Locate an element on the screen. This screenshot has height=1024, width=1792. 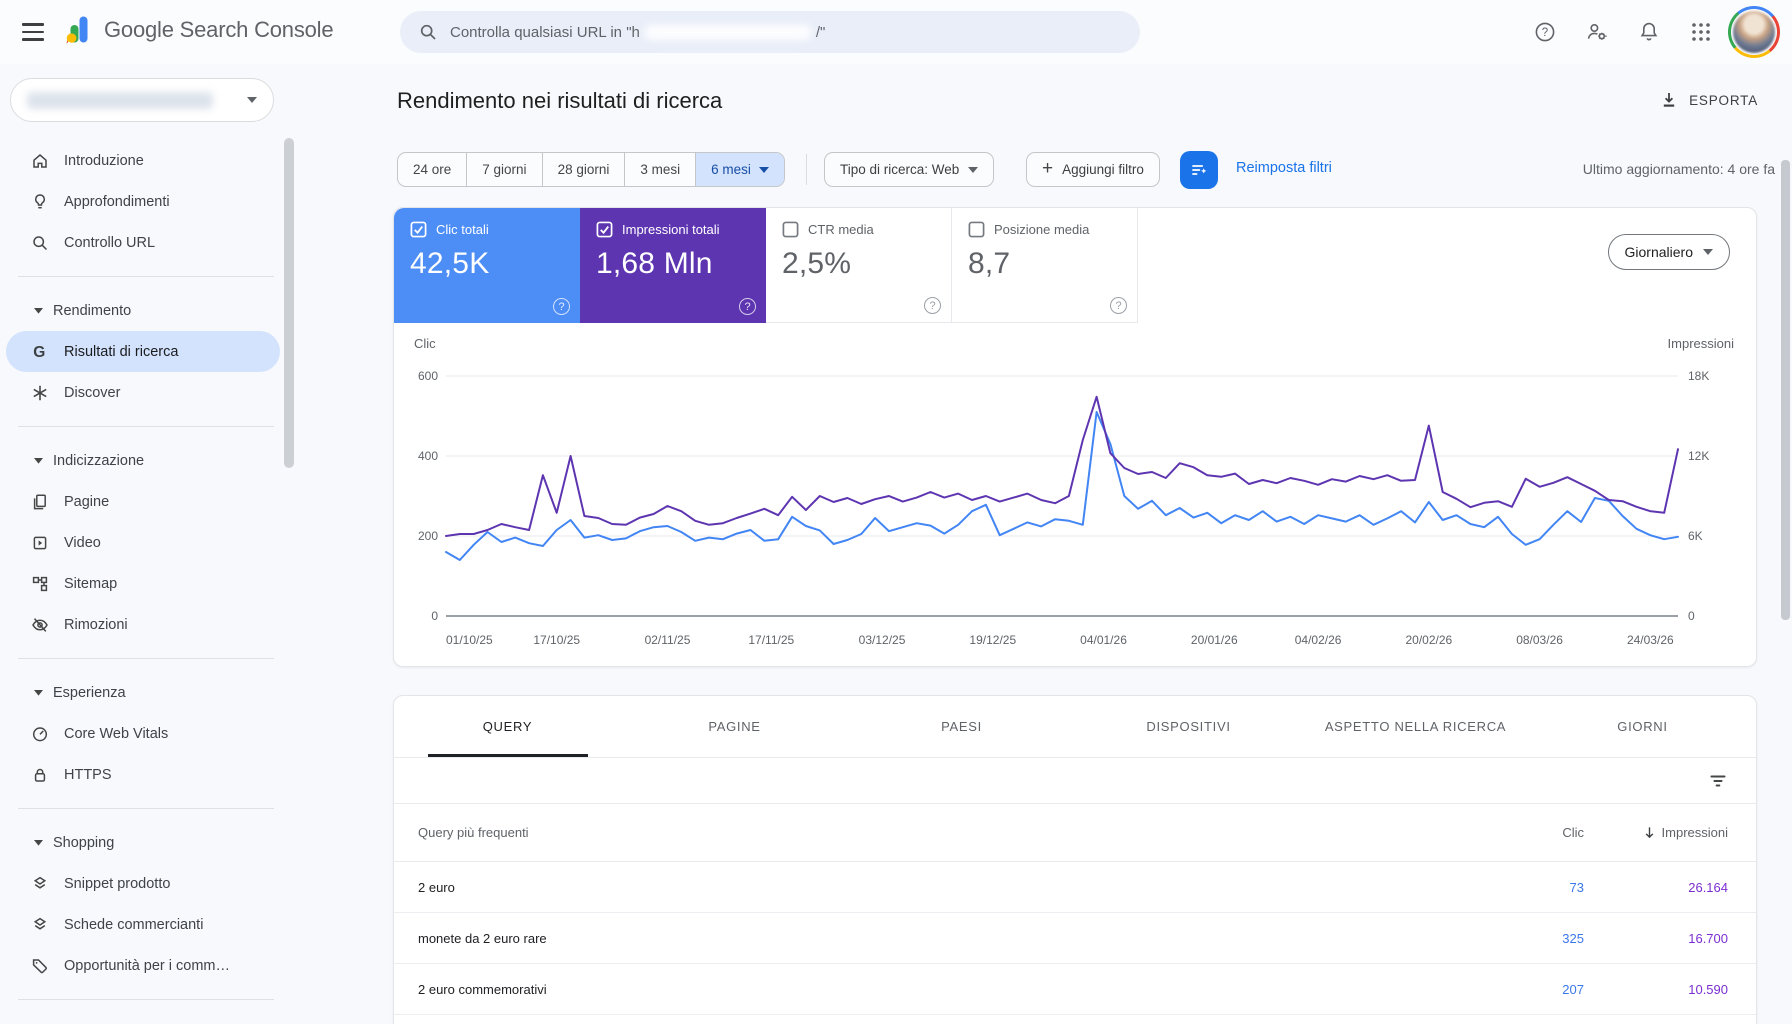
left-axis-title: Clic is located at coordinates (425, 343).